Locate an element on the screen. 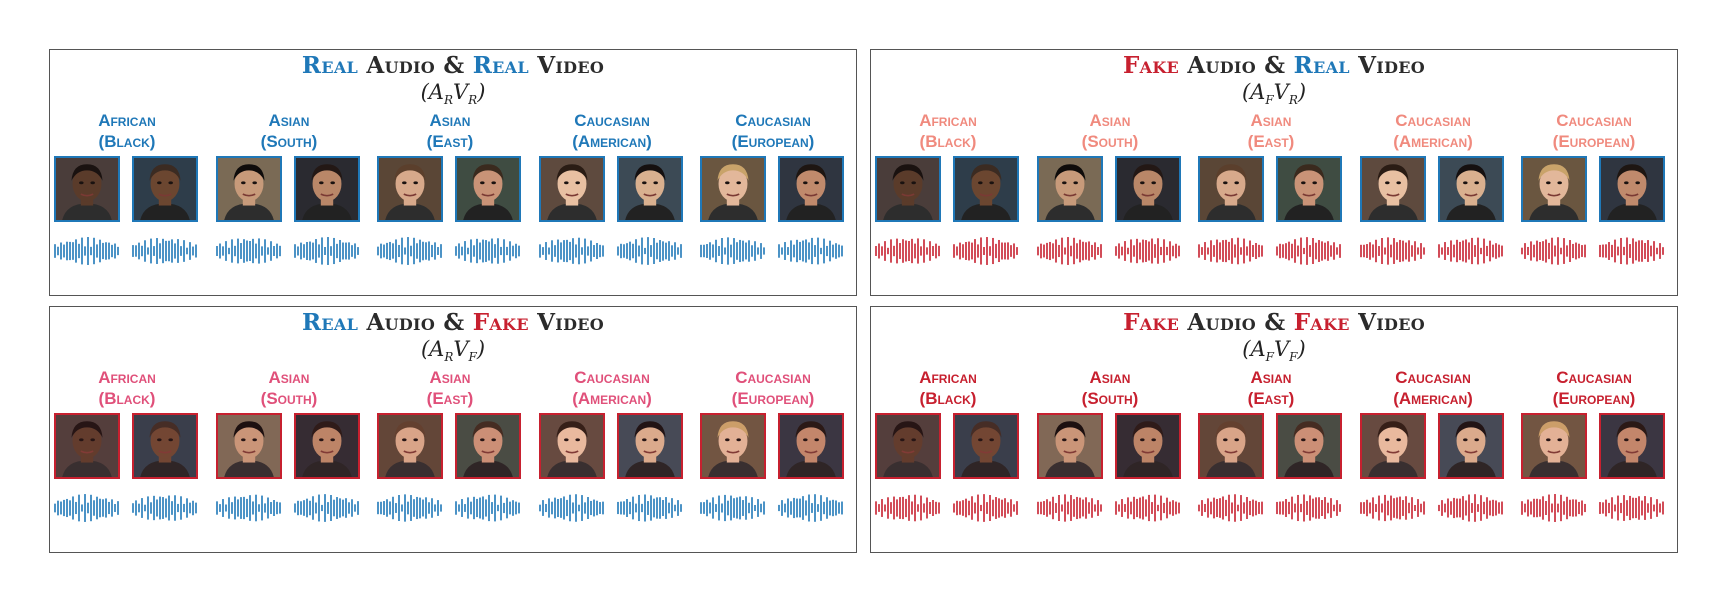 The image size is (1719, 604). v-subscript: F is located at coordinates (1293, 357).